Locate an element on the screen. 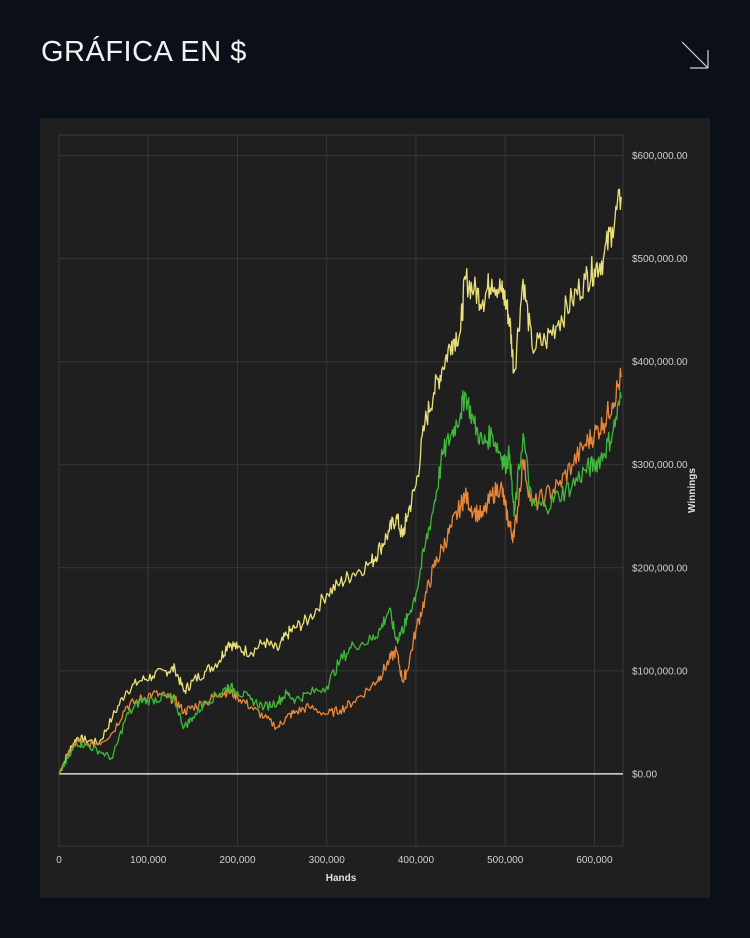 Image resolution: width=750 pixels, height=938 pixels. y-tick-label: $300,000.00 is located at coordinates (660, 465).